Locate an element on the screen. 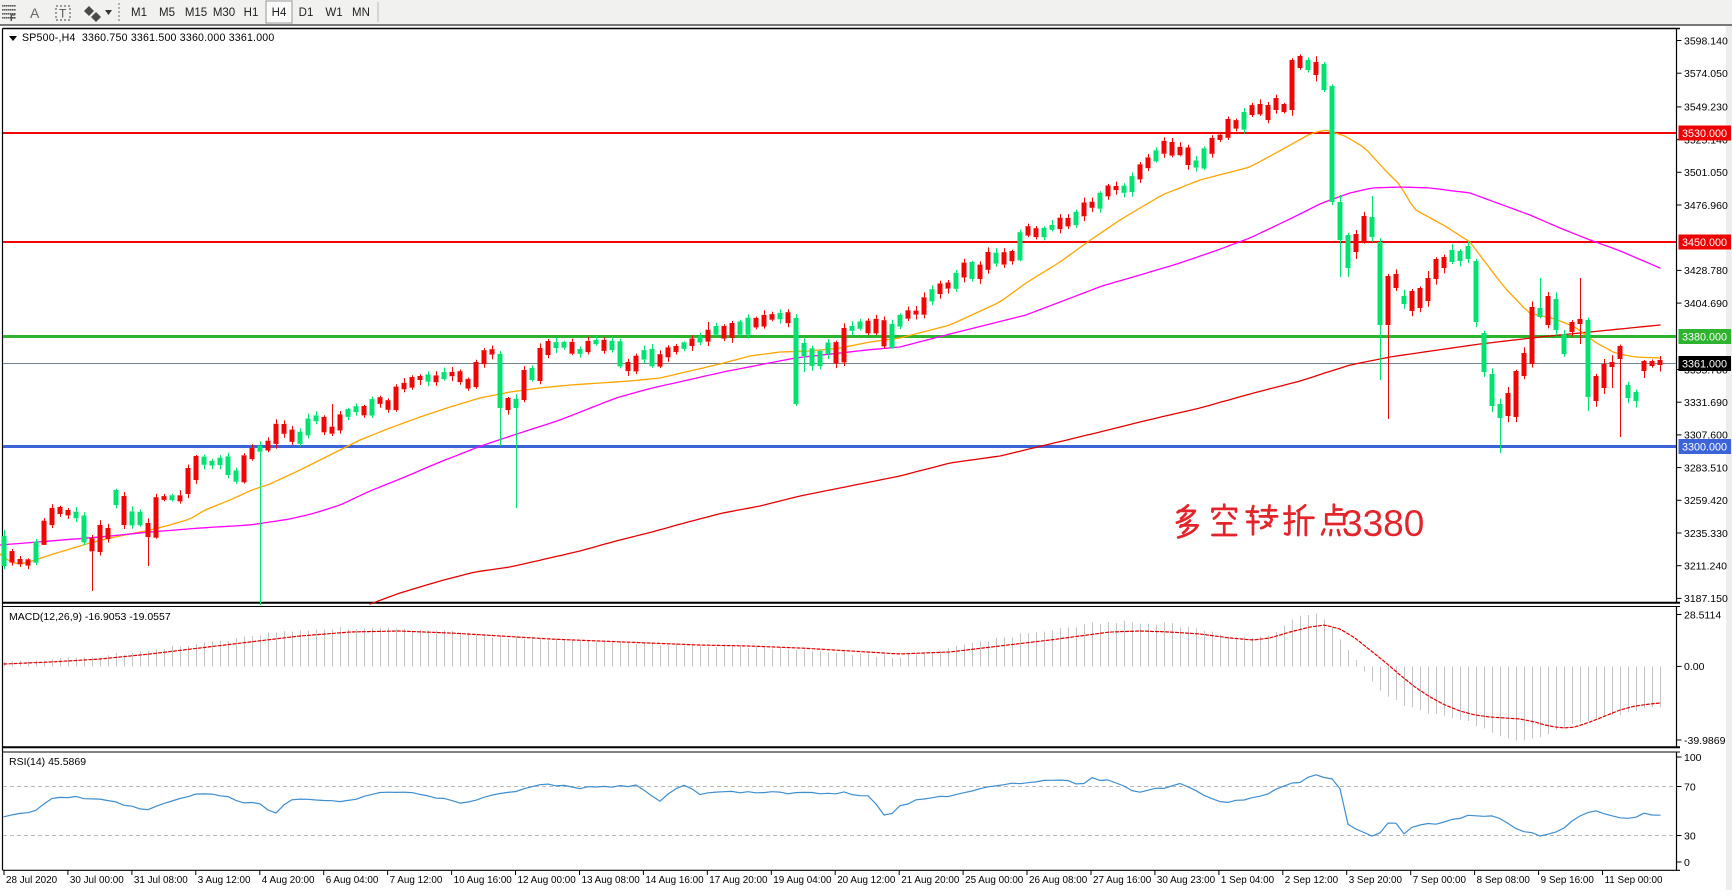  svg-text: A is located at coordinates (35, 13).